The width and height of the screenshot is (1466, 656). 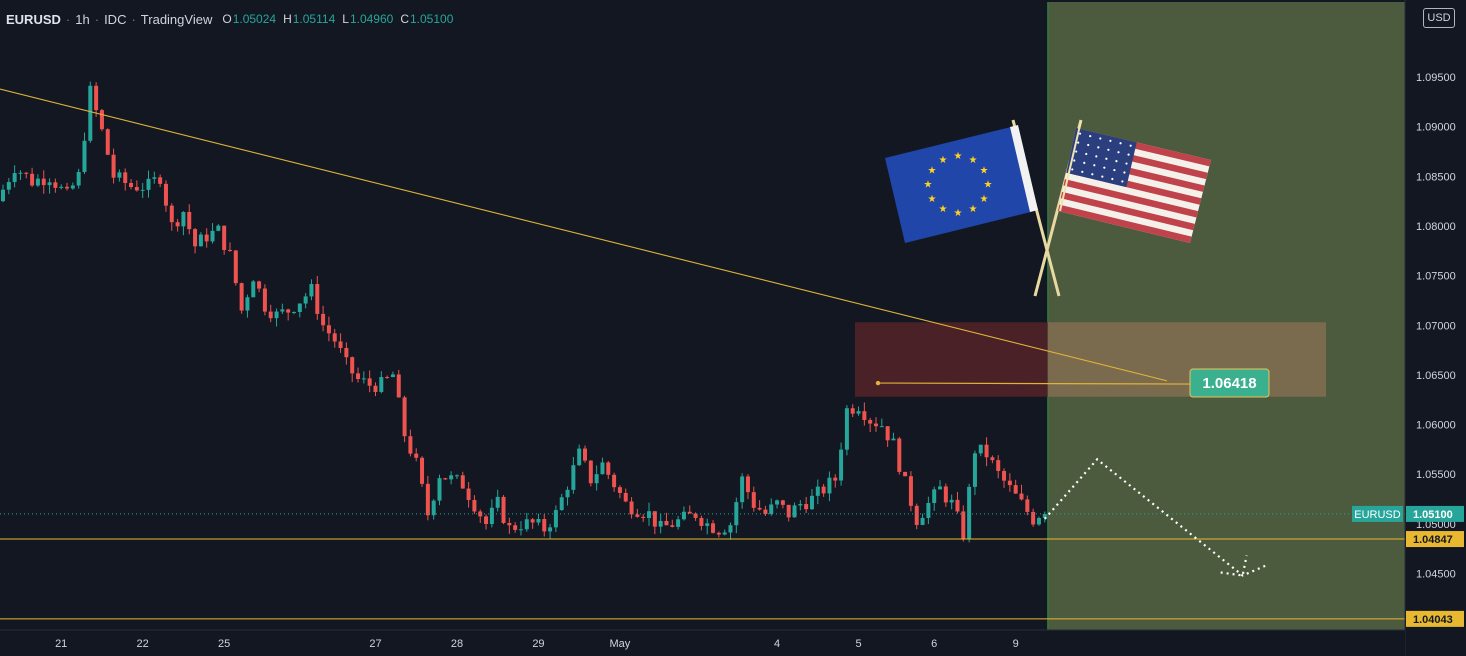 I want to click on time-tick-label: 5, so click(x=858, y=644).